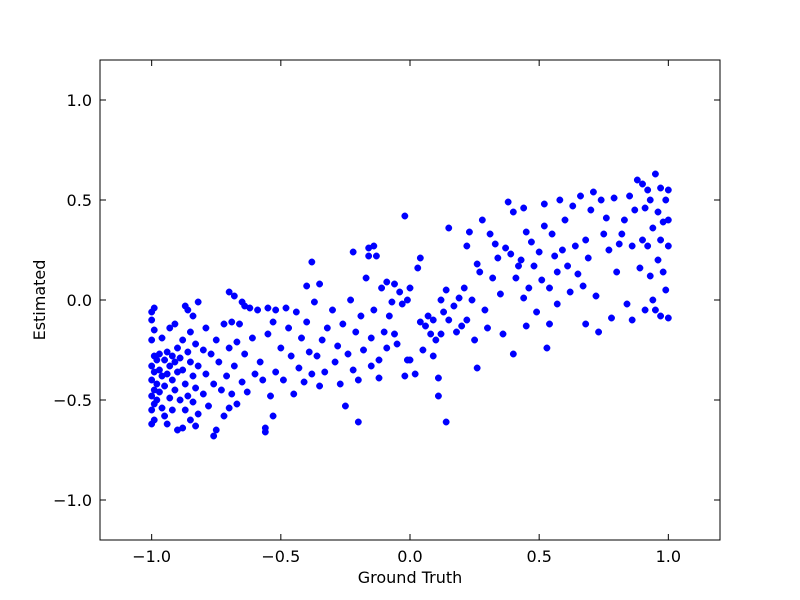 The height and width of the screenshot is (600, 800). What do you see at coordinates (409, 556) in the screenshot?
I see `x-tick-label: 0.0` at bounding box center [409, 556].